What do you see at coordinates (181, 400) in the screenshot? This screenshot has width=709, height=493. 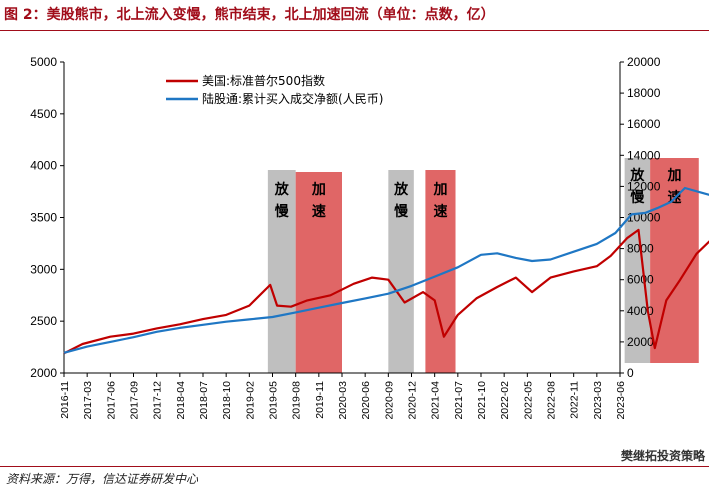 I see `x-tick-label: 2018-04` at bounding box center [181, 400].